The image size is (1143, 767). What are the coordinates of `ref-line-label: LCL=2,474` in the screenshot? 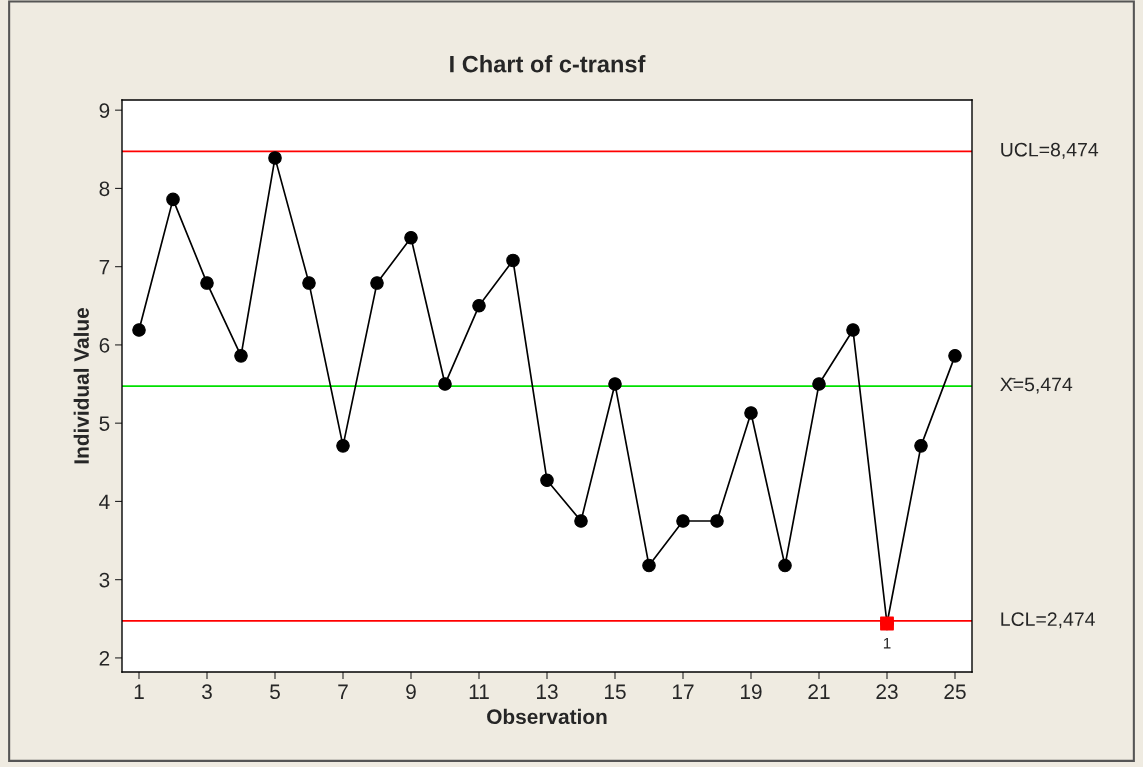 It's located at (1048, 620).